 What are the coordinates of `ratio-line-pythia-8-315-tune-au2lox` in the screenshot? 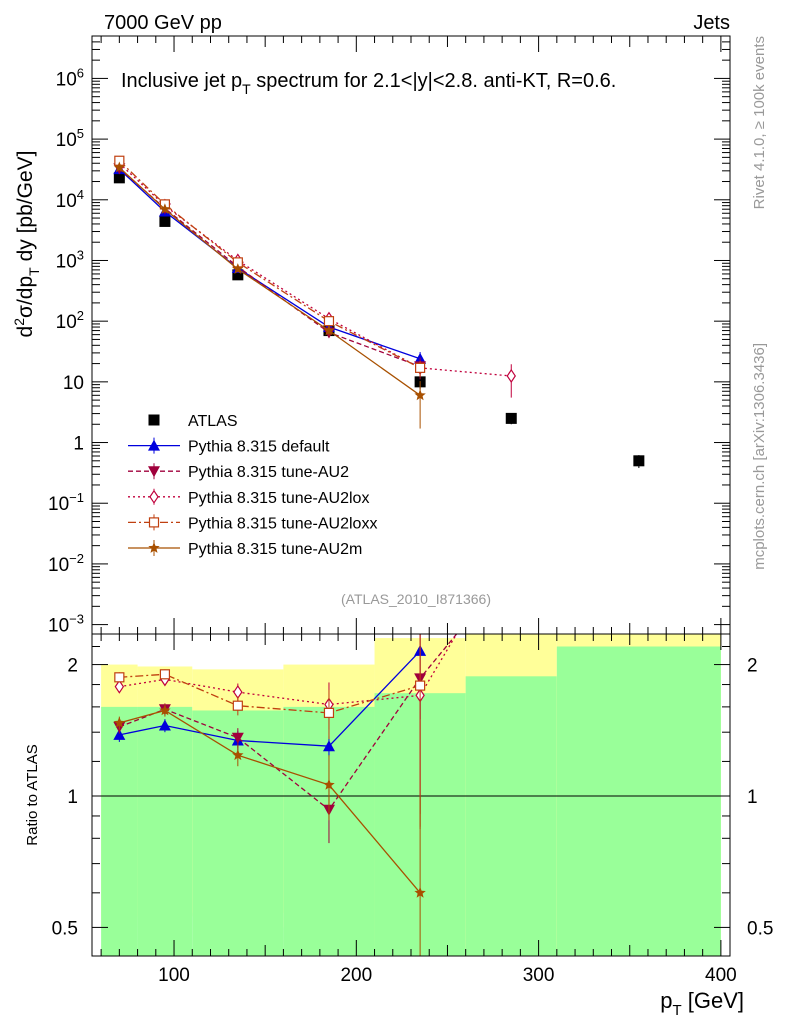 It's located at (288, 669).